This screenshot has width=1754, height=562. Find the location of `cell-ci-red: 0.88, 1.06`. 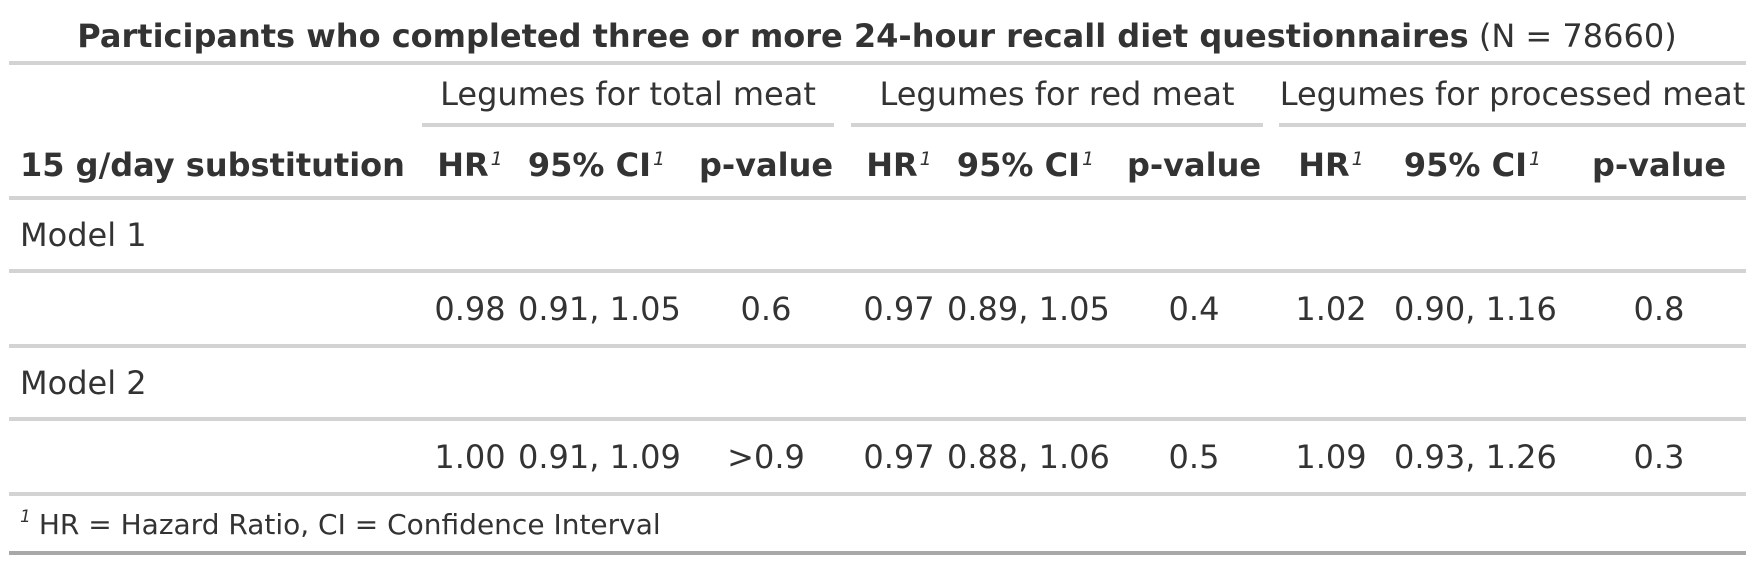

cell-ci-red: 0.88, 1.06 is located at coordinates (1028, 457).